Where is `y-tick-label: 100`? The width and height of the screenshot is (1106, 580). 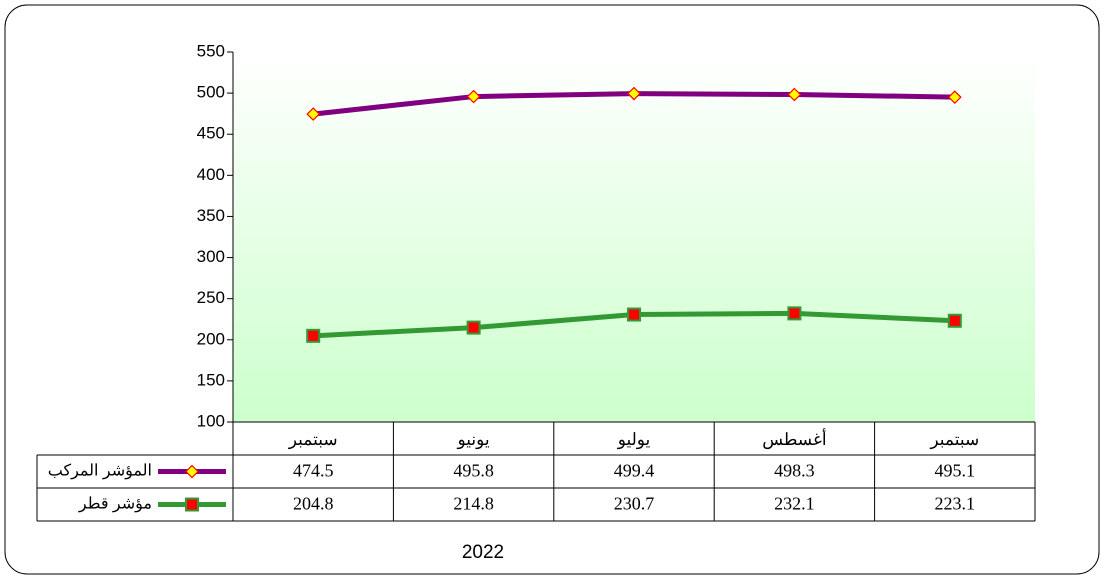
y-tick-label: 100 is located at coordinates (211, 420).